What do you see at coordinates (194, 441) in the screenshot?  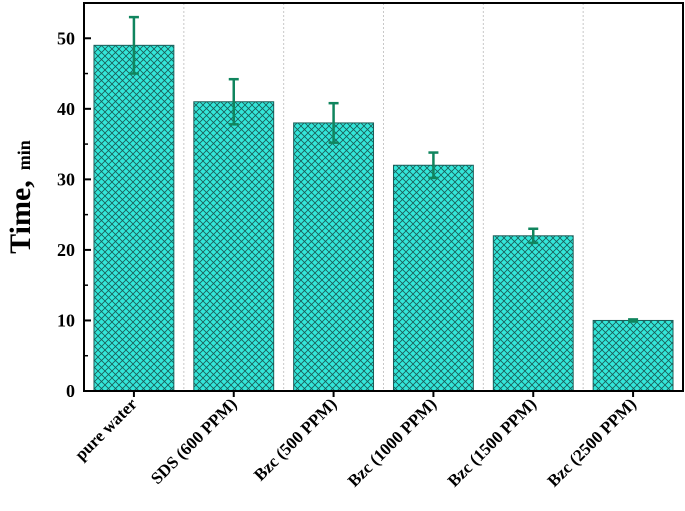 I see `x-tick-label: SDS (600 PPM)` at bounding box center [194, 441].